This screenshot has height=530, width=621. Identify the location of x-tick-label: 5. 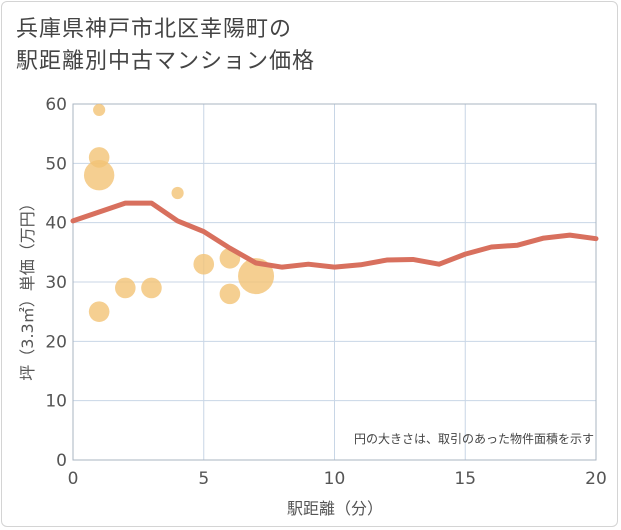
(203, 479).